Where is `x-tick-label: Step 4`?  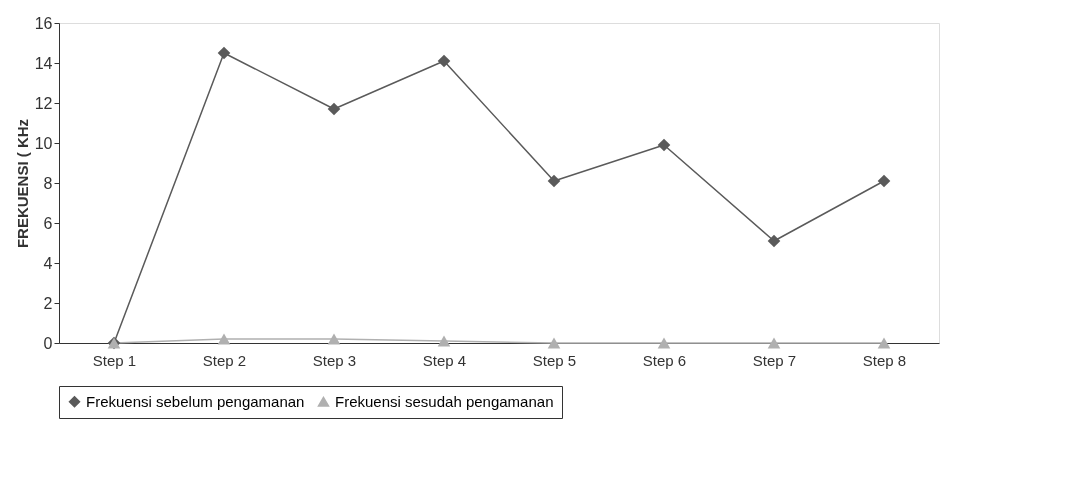 x-tick-label: Step 4 is located at coordinates (444, 360).